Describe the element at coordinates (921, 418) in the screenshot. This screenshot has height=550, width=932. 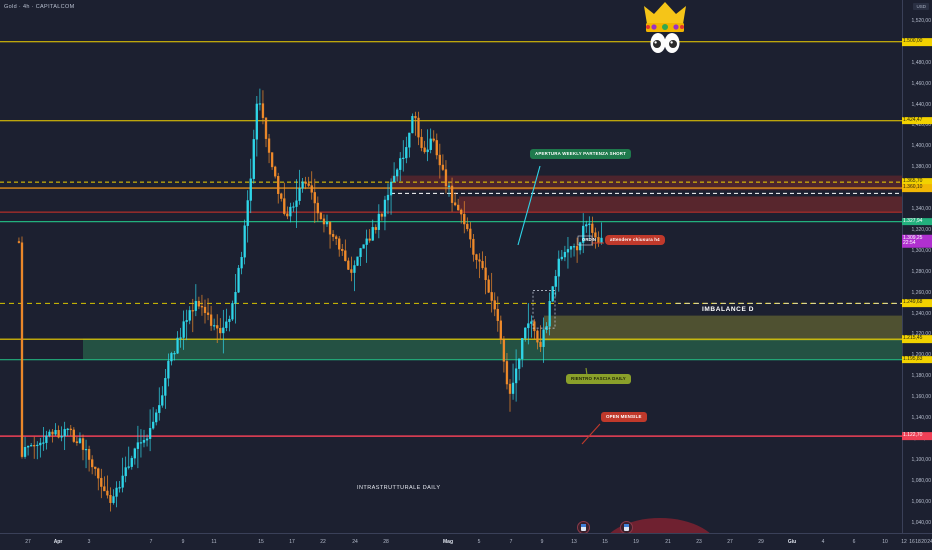
I see `price-tick: 1,140,00` at that location.